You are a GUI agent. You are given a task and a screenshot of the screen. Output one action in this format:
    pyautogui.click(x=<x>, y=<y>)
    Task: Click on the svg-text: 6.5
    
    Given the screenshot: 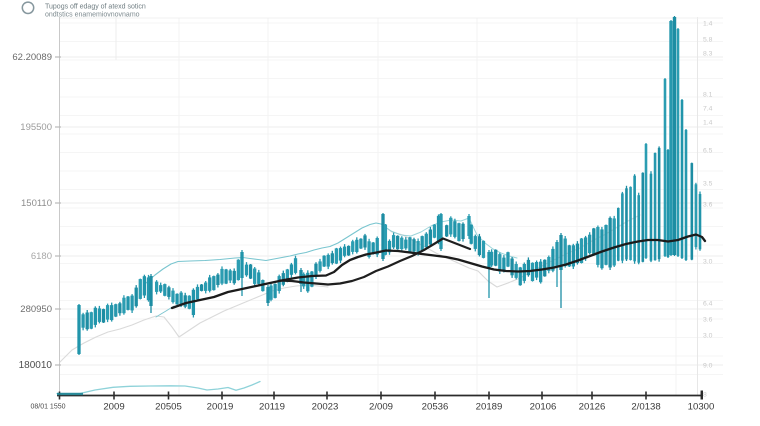 What is the action you would take?
    pyautogui.click(x=708, y=151)
    